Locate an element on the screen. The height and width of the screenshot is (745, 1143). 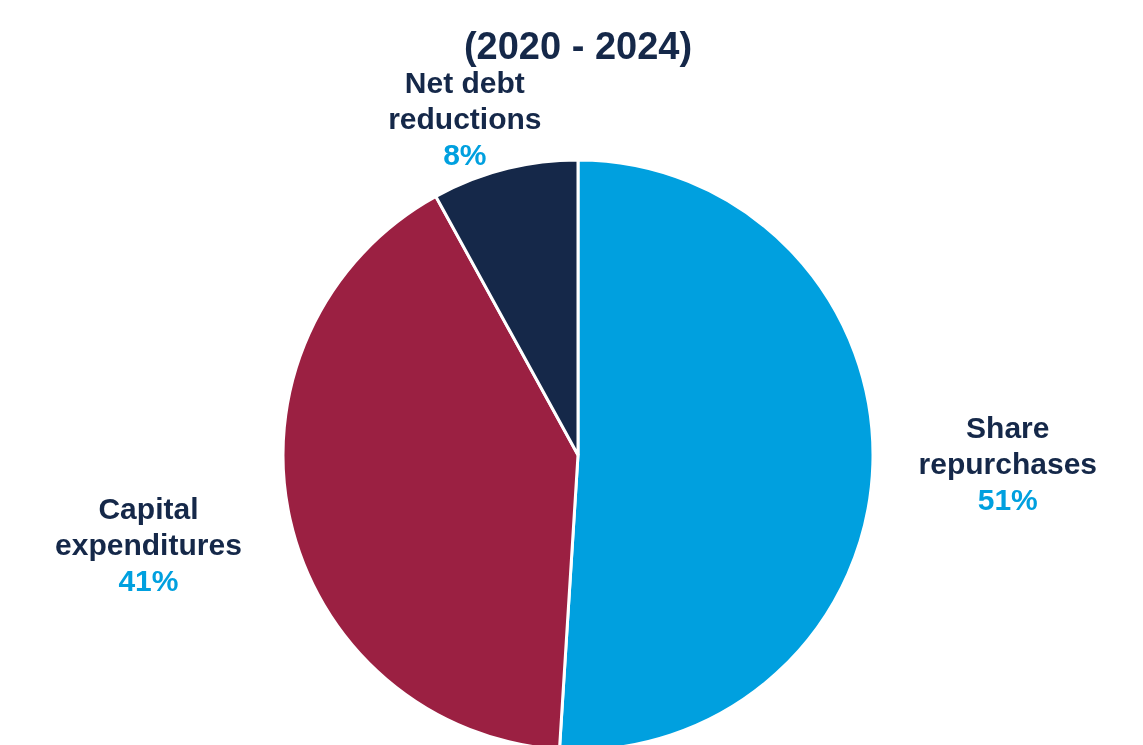
data-label: 41% is located at coordinates (148, 581).